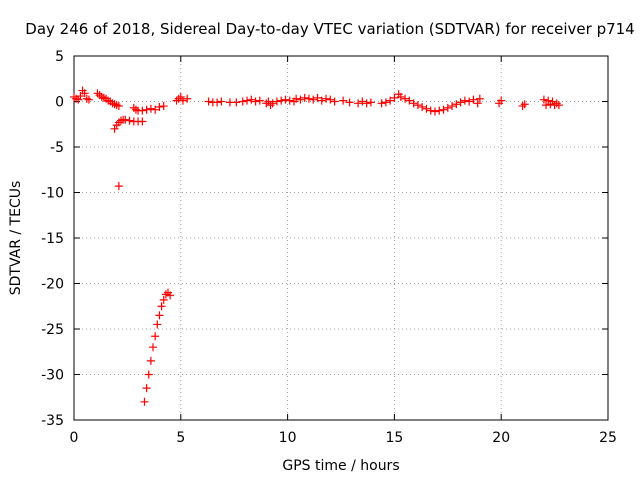  Describe the element at coordinates (288, 438) in the screenshot. I see `x-tick-label: 10` at that location.